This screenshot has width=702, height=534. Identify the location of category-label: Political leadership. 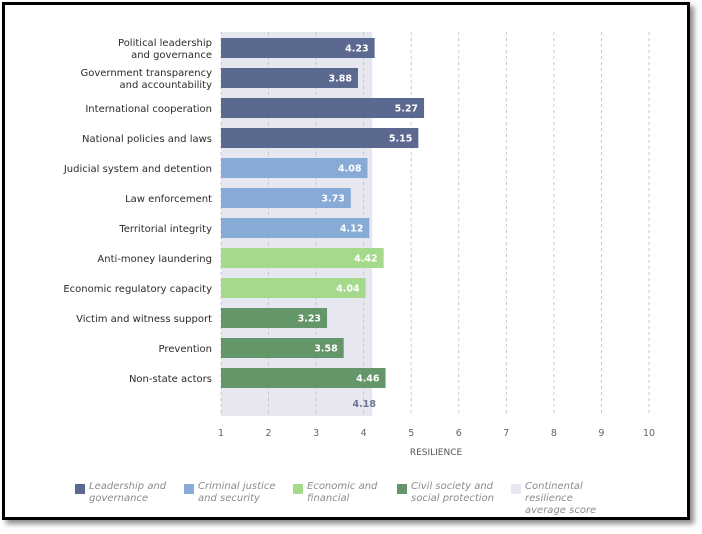
(165, 43).